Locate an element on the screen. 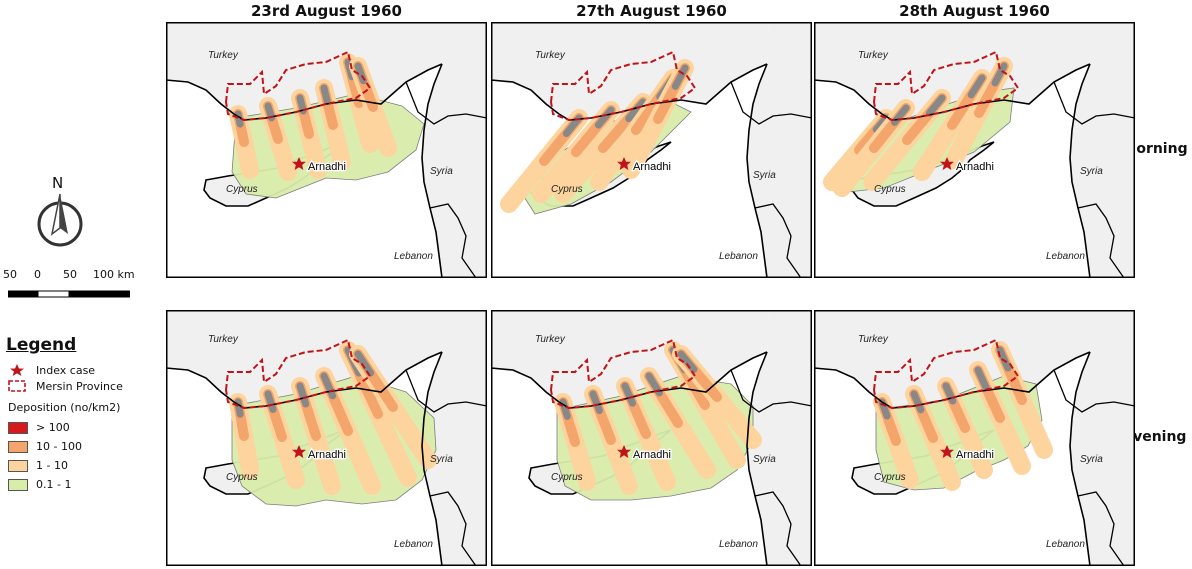  legend-label-class-1: 10 - 100 is located at coordinates (59, 446).